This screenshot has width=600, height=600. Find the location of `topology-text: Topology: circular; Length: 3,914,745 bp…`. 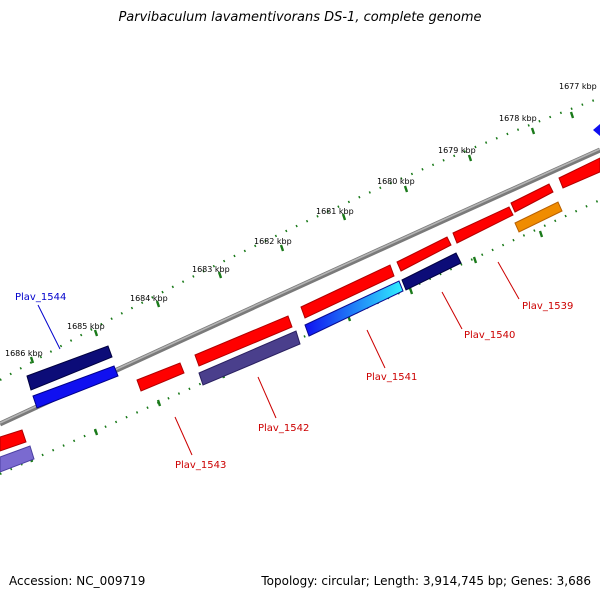

topology-text: Topology: circular; Length: 3,914,745 bp… is located at coordinates (426, 581).